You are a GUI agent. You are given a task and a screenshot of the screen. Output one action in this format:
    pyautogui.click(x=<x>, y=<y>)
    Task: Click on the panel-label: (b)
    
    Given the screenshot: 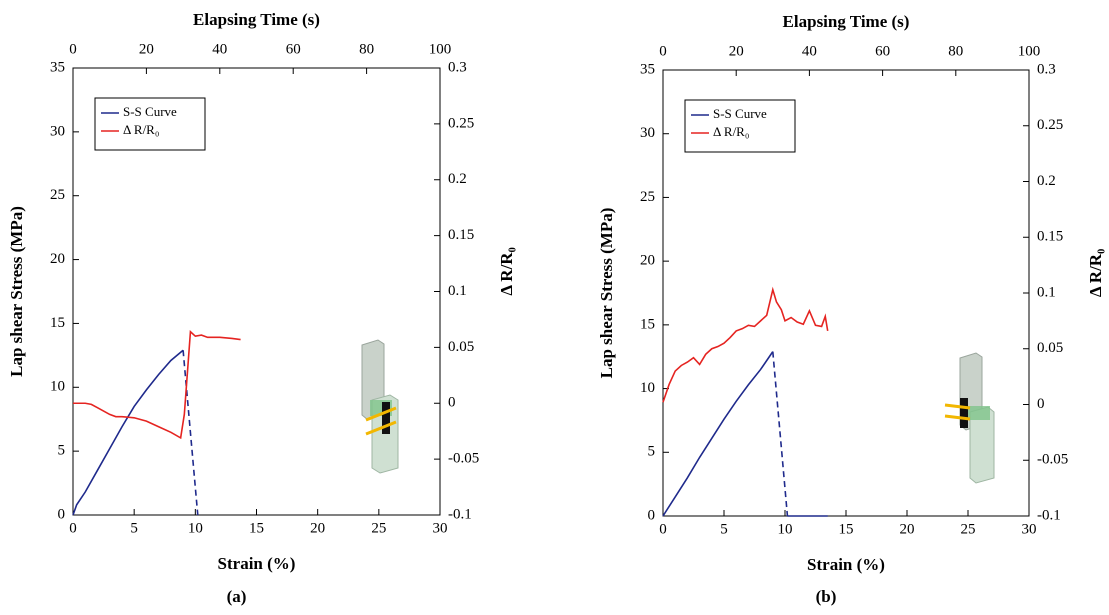 What is the action you would take?
    pyautogui.click(x=826, y=596)
    